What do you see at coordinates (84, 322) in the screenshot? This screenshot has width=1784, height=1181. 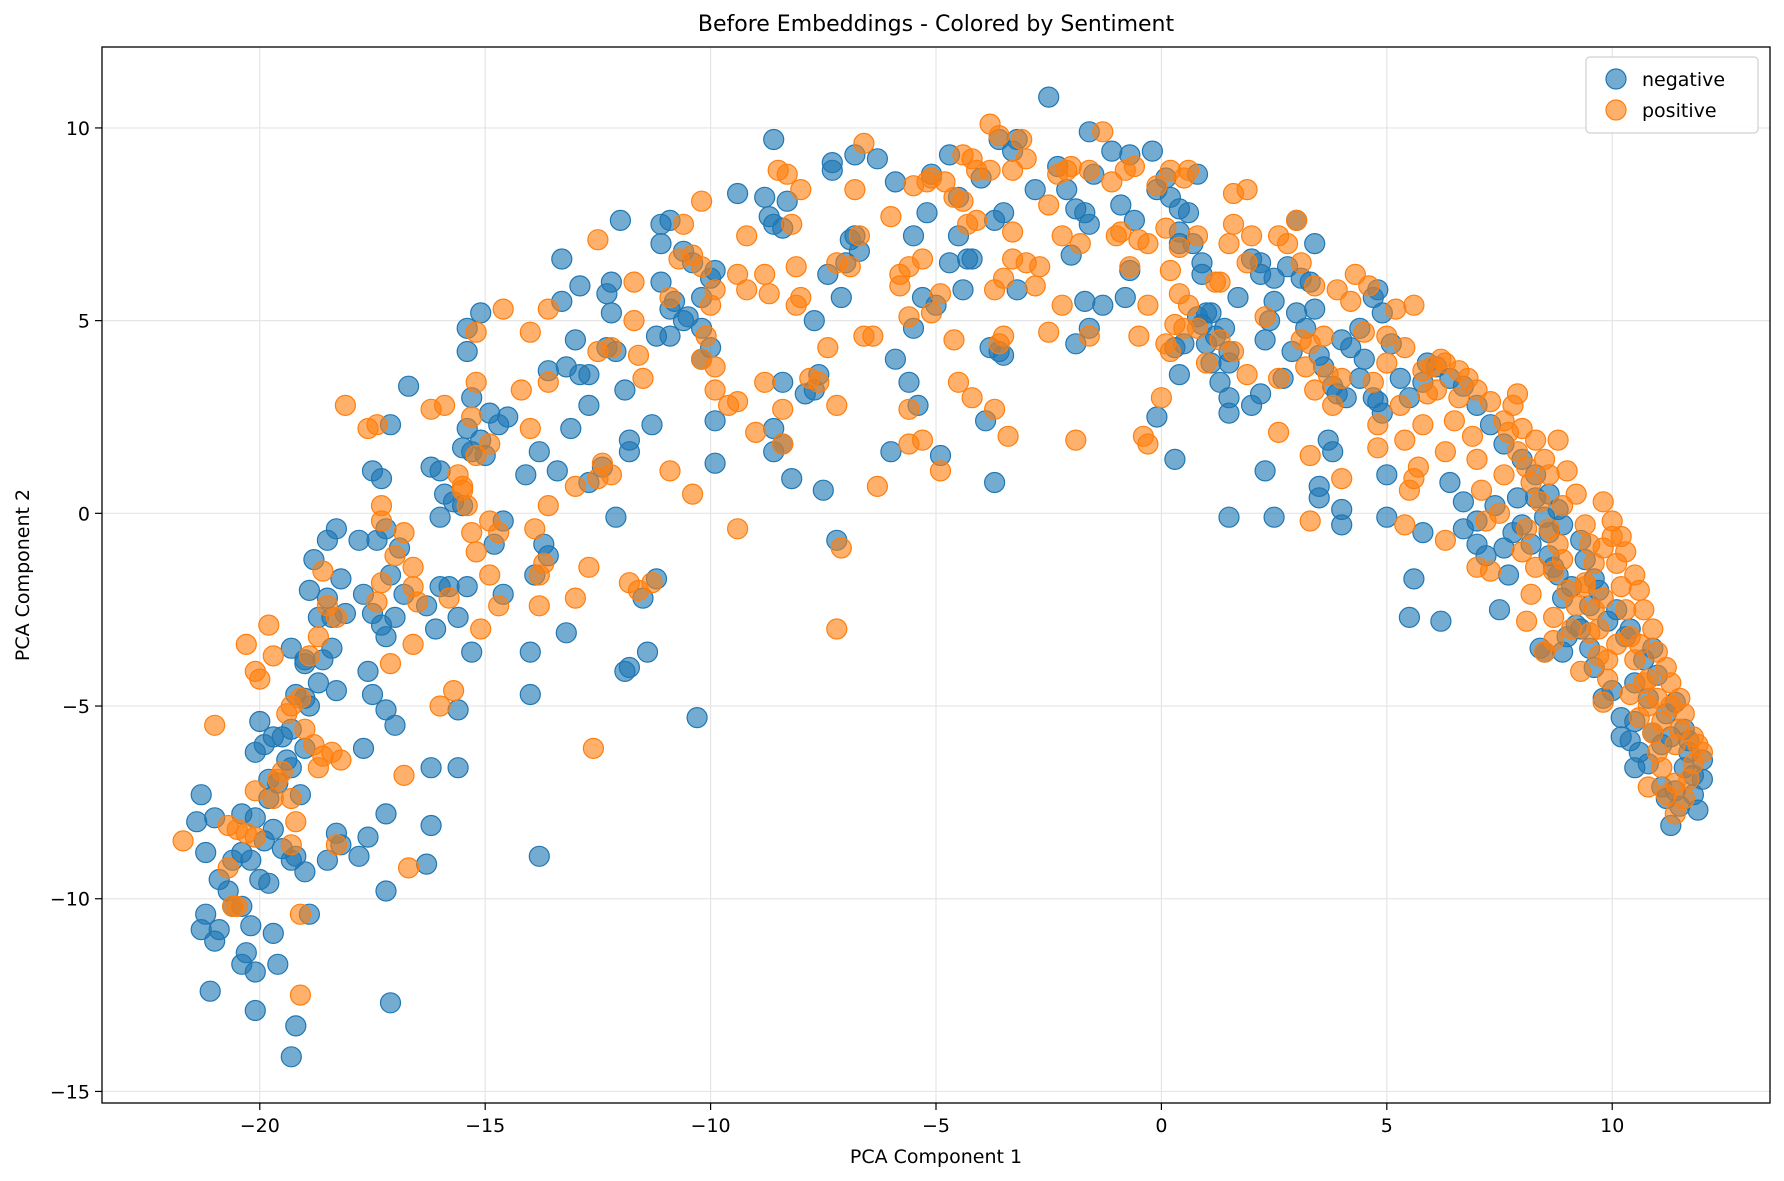 I see `y-tick-label: 5` at bounding box center [84, 322].